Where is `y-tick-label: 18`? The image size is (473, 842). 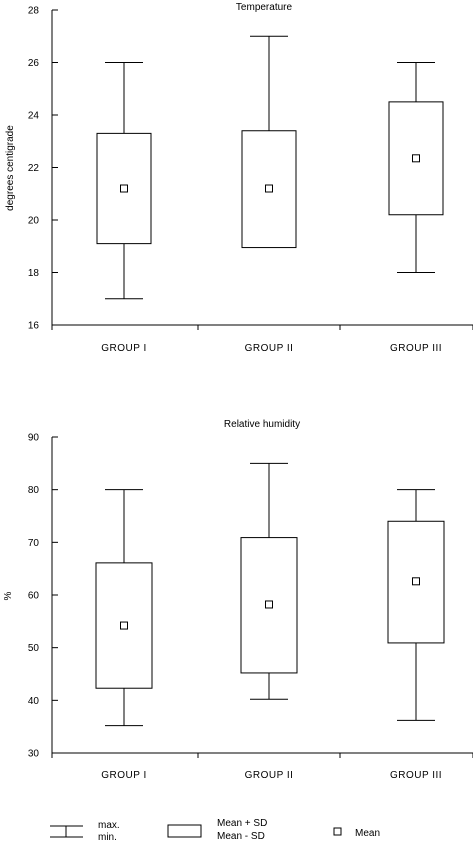 y-tick-label: 18 is located at coordinates (34, 273).